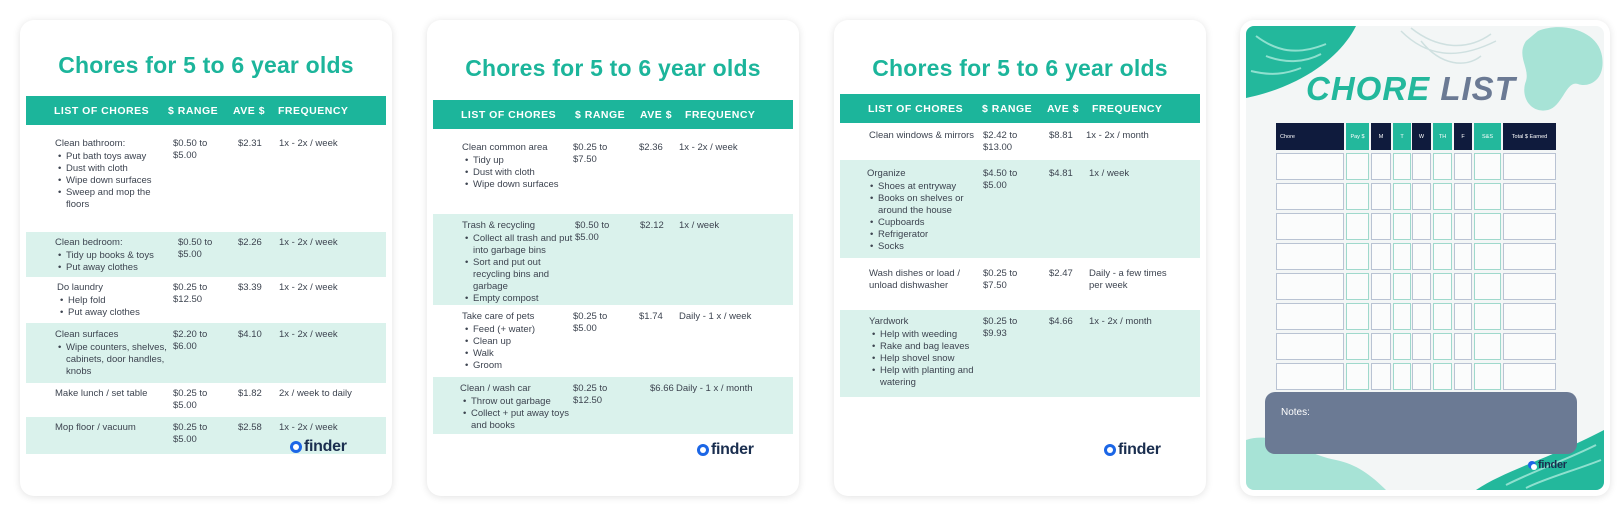  Describe the element at coordinates (111, 199) in the screenshot. I see `subtask-item: Sweep and mop the floors` at that location.